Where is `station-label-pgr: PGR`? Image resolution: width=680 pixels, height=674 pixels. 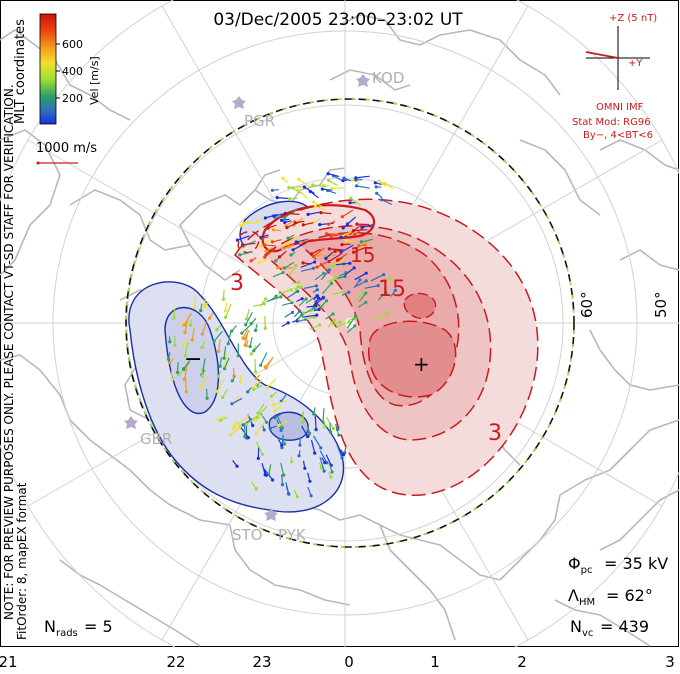
station-label-pgr: PGR is located at coordinates (259, 121).